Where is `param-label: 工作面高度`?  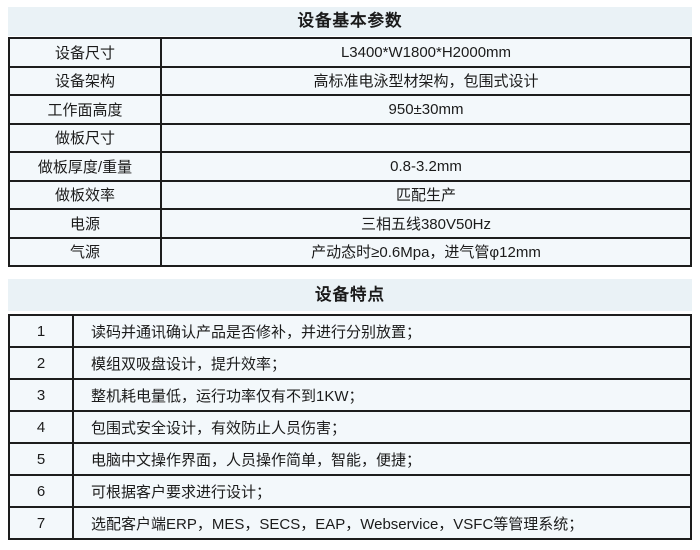
param-label: 工作面高度 is located at coordinates (85, 109).